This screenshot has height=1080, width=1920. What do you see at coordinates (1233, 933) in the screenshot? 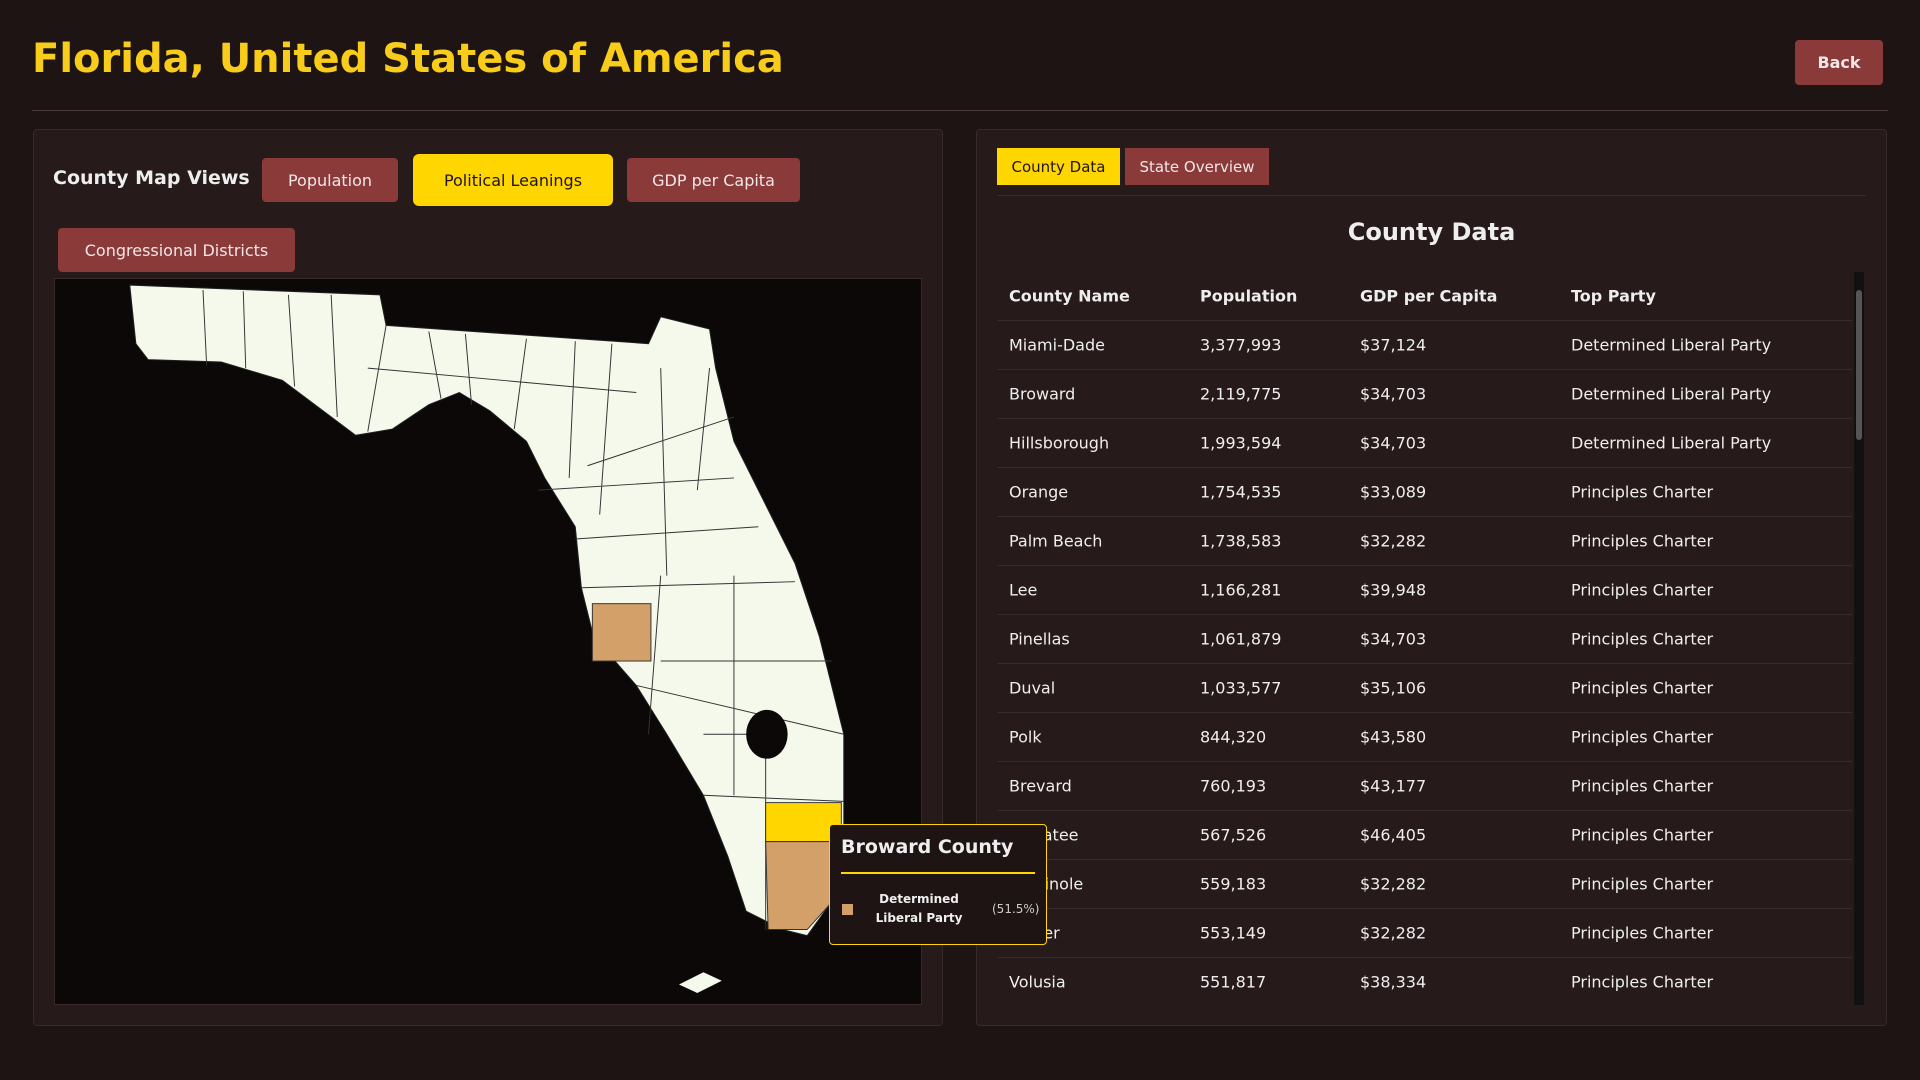
I see `table-cell: 553,149` at bounding box center [1233, 933].